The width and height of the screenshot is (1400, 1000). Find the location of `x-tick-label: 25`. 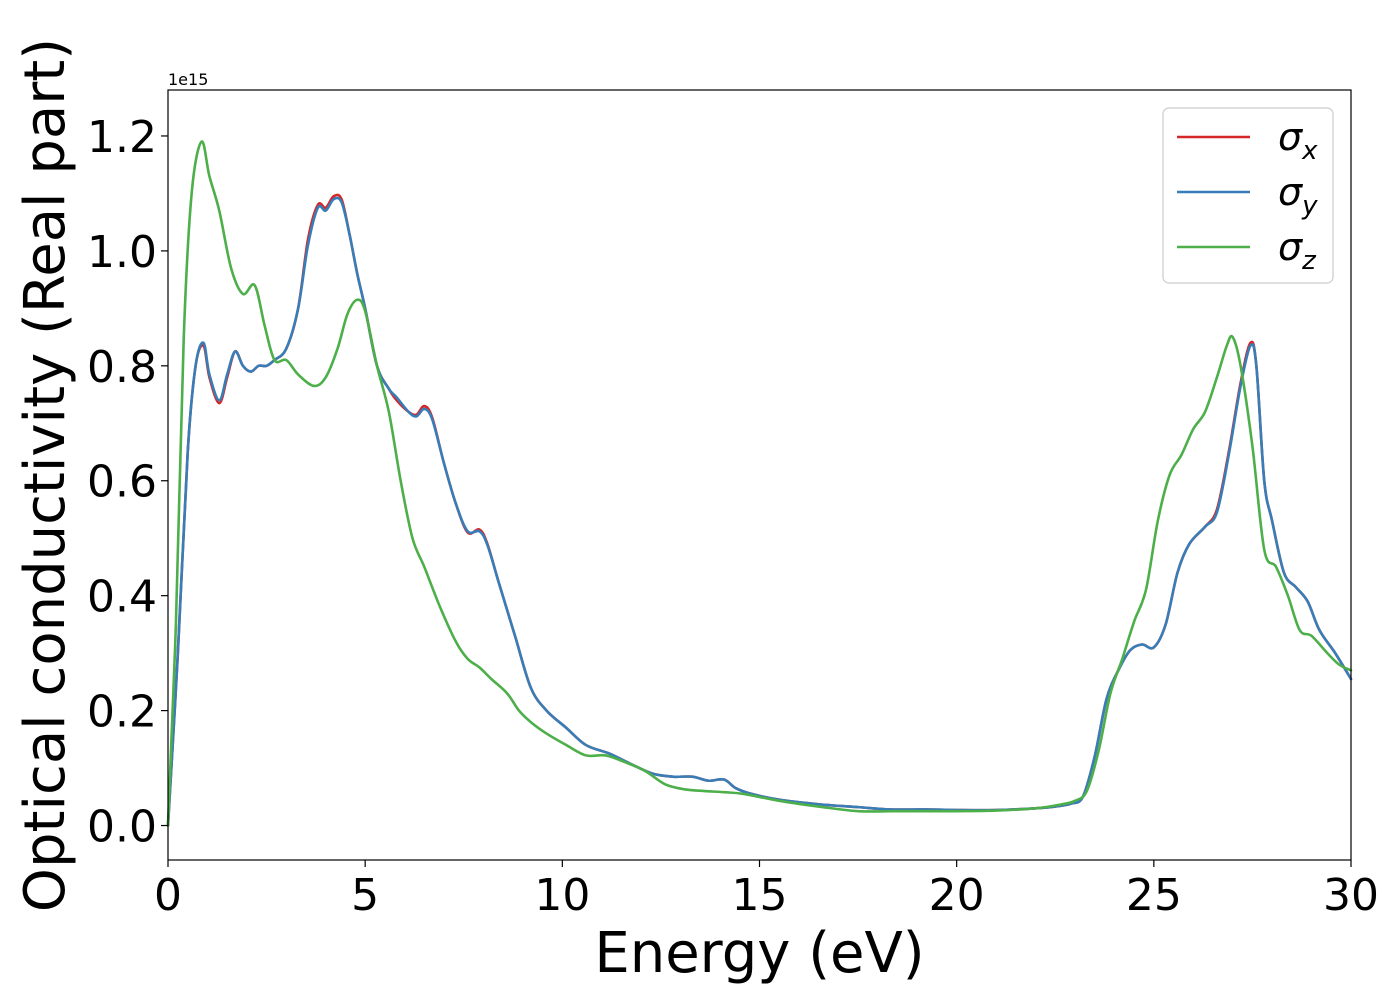

x-tick-label: 25 is located at coordinates (1154, 895).